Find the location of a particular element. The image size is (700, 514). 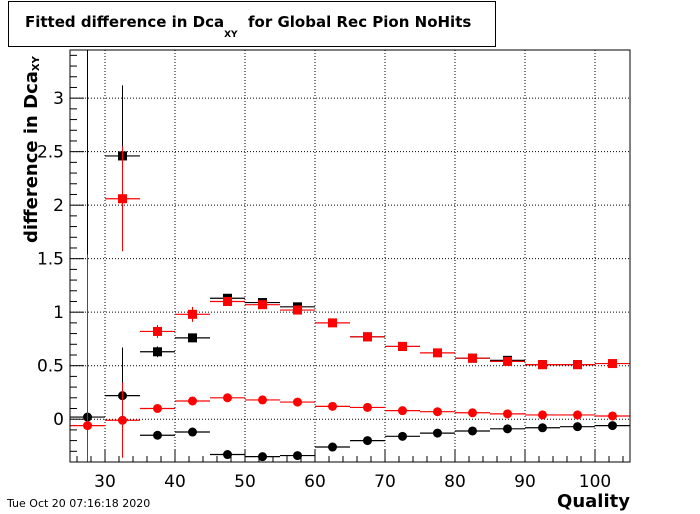

y-tick-label: 2 is located at coordinates (58, 206).